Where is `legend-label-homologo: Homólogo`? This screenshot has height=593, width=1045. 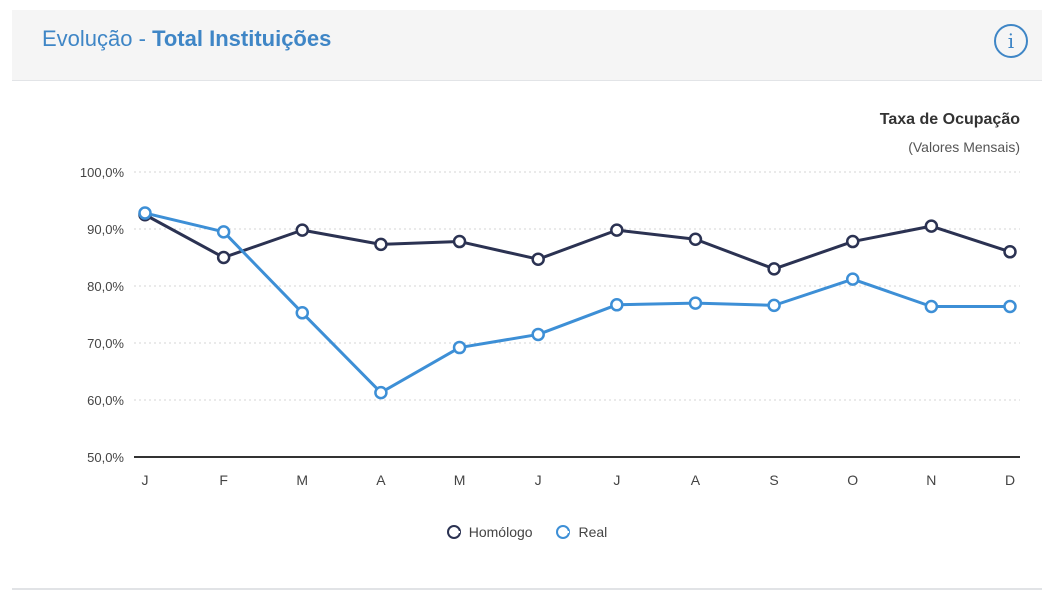 legend-label-homologo: Homólogo is located at coordinates (500, 532).